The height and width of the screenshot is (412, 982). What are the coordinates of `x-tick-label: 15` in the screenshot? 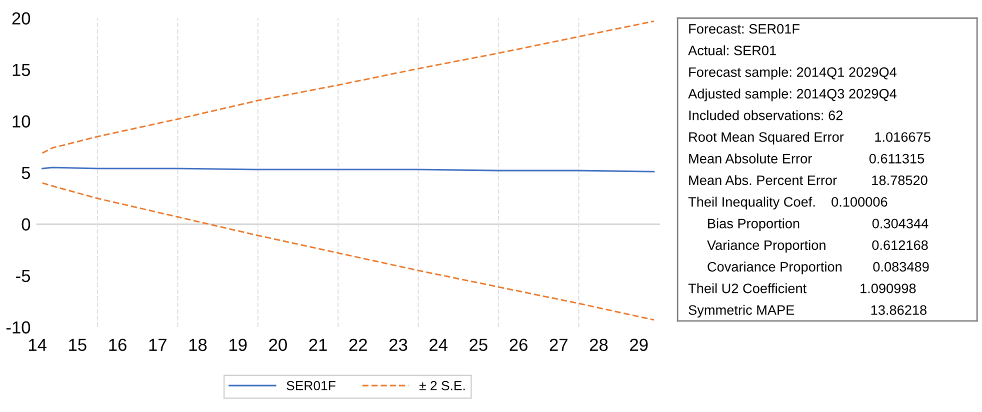 It's located at (77, 344).